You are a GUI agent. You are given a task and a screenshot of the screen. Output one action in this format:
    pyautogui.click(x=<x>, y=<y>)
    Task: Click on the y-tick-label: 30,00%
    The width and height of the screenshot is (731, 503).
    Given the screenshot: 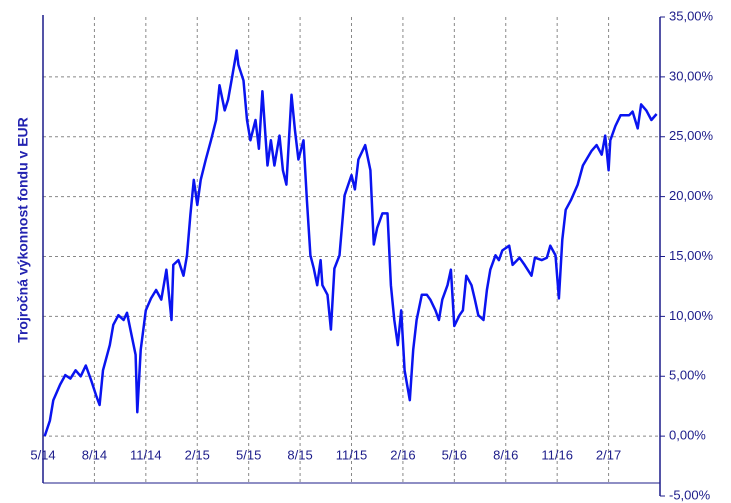 What is the action you would take?
    pyautogui.click(x=691, y=75)
    